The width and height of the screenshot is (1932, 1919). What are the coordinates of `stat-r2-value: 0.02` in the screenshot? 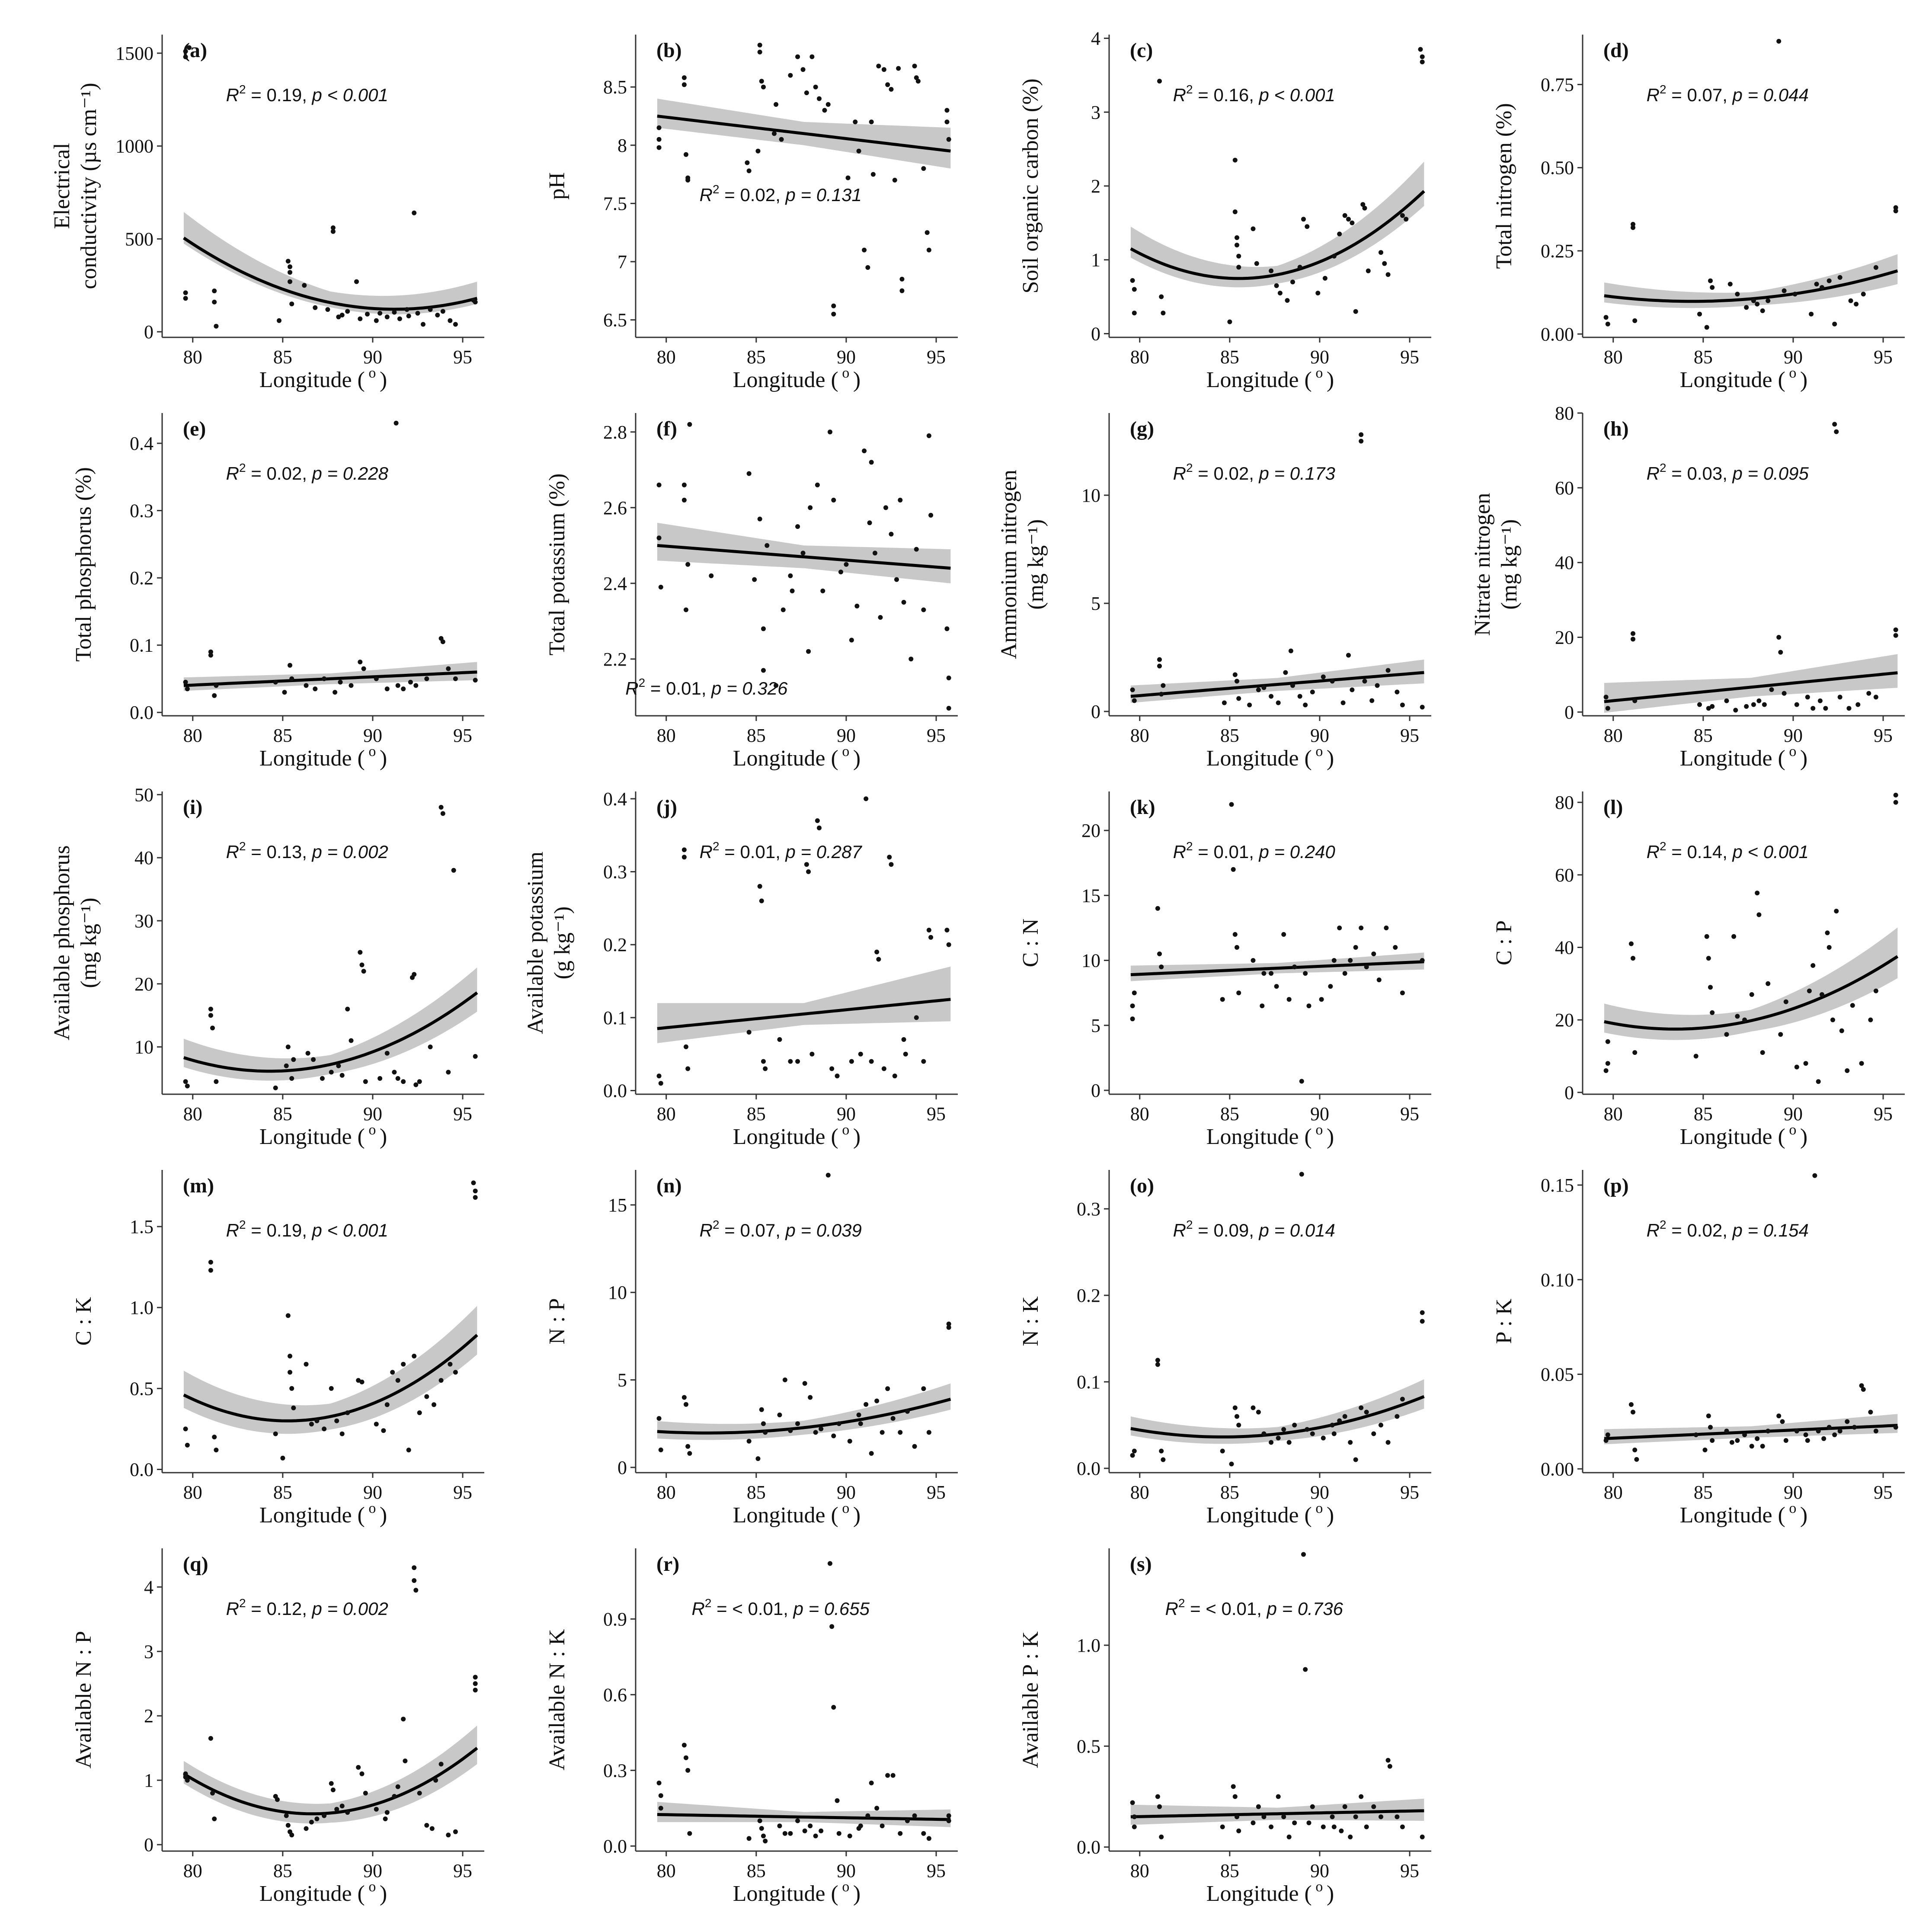 It's located at (1231, 473).